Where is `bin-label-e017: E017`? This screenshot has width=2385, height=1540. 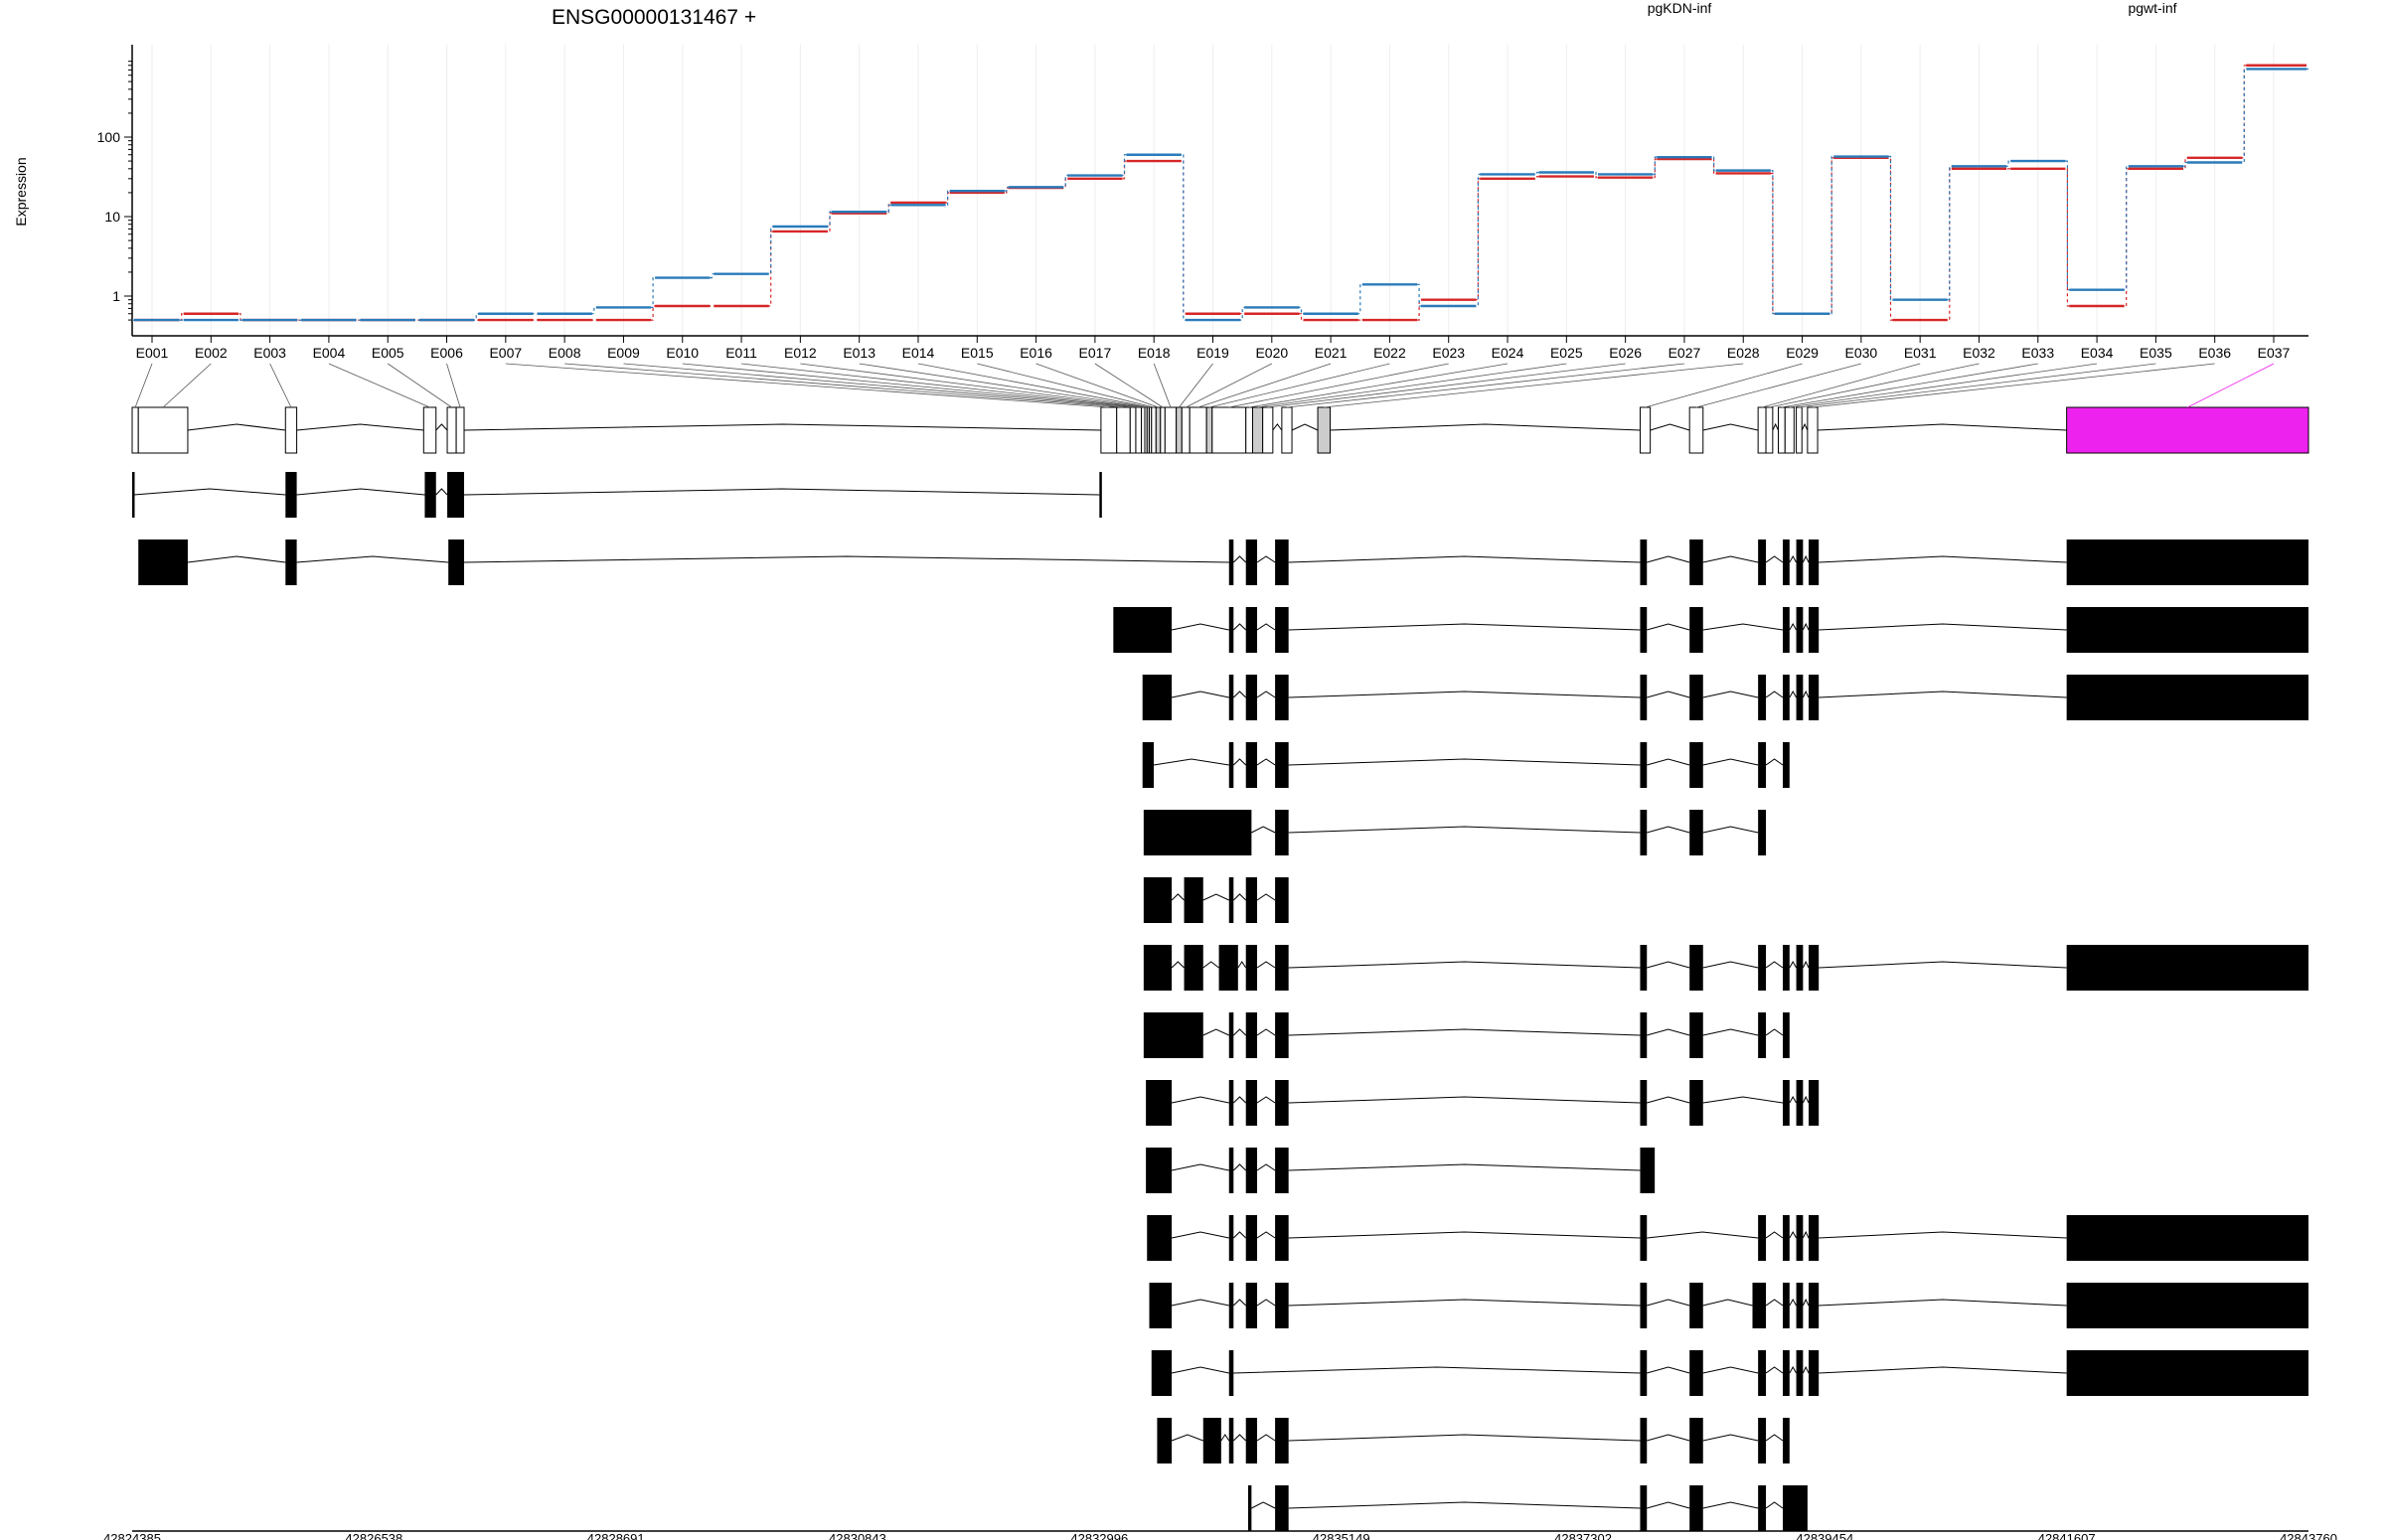
bin-label-e017: E017 is located at coordinates (1095, 353).